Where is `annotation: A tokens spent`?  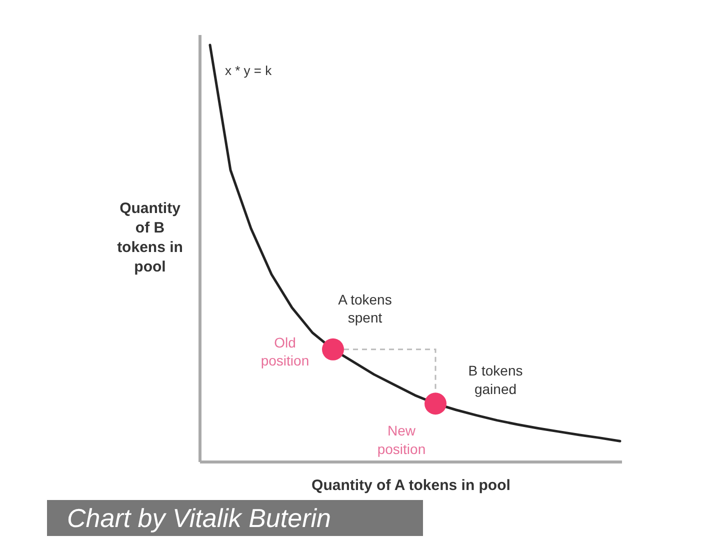
annotation: A tokens spent is located at coordinates (365, 308).